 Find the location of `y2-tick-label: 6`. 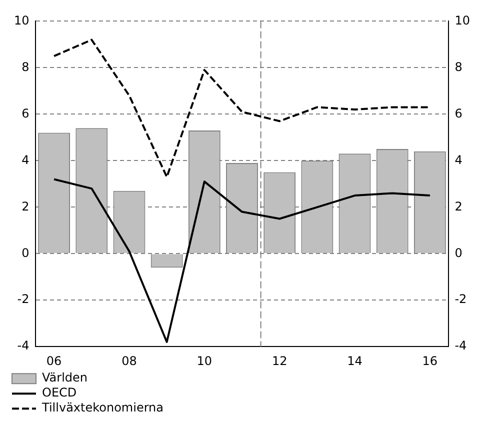

y2-tick-label: 6 is located at coordinates (458, 113).